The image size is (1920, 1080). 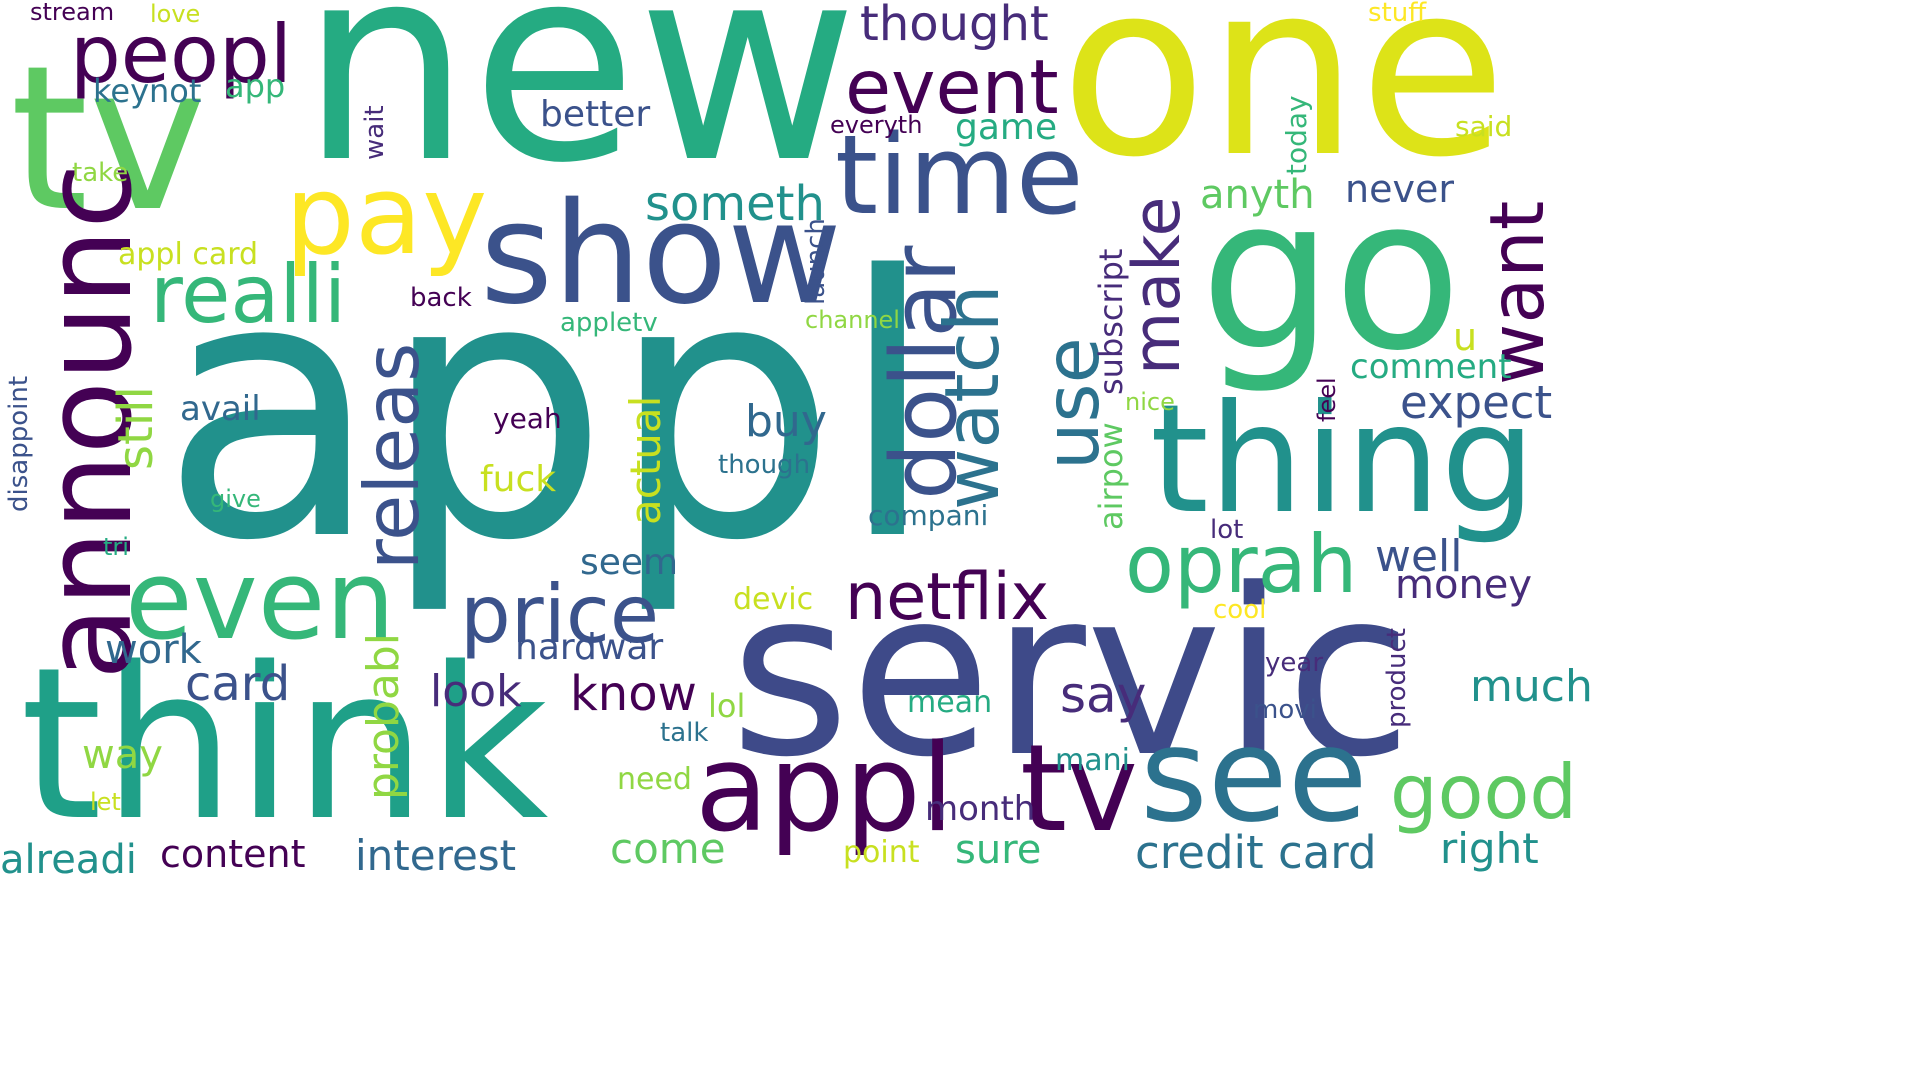 What do you see at coordinates (260, 600) in the screenshot?
I see `word-even: even` at bounding box center [260, 600].